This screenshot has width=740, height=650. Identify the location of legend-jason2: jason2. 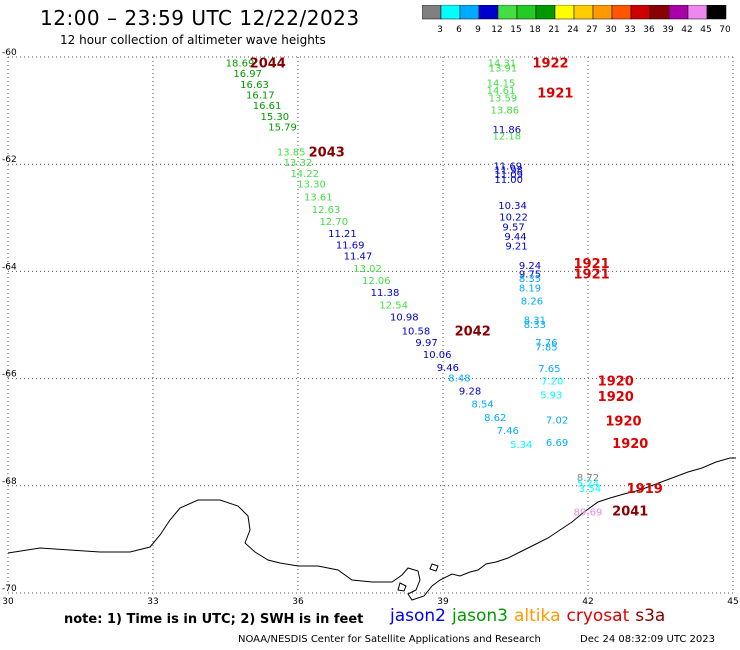
(418, 616).